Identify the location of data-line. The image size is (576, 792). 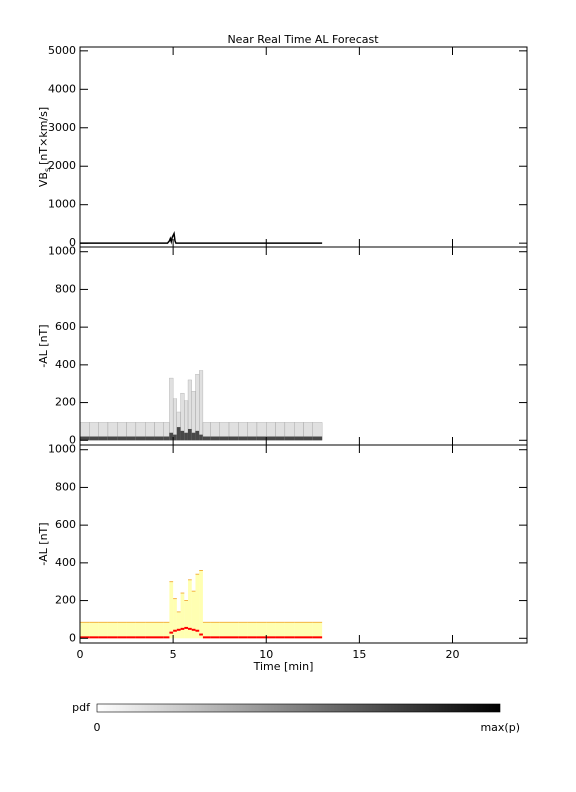
(201, 237).